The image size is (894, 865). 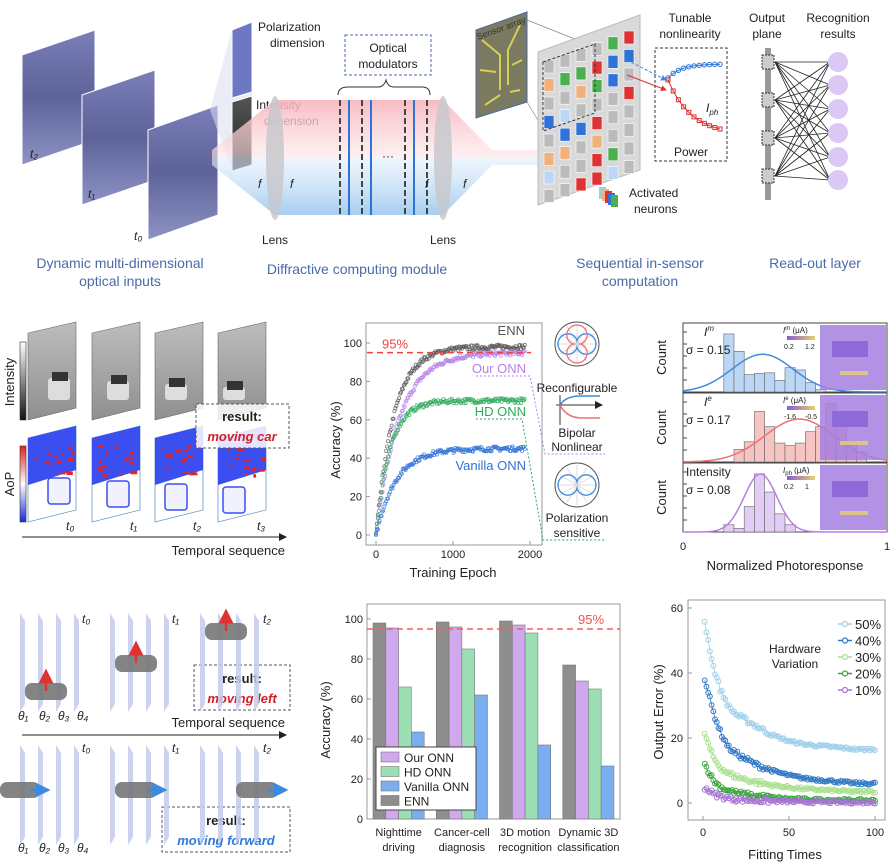 I want to click on polar-lobe, so click(x=577, y=344).